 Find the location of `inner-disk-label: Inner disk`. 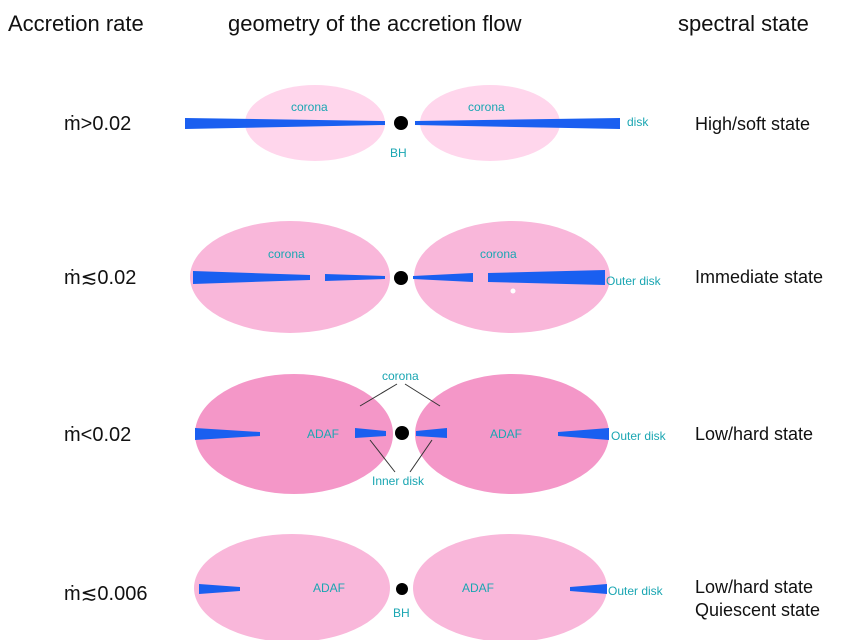

inner-disk-label: Inner disk is located at coordinates (398, 481).